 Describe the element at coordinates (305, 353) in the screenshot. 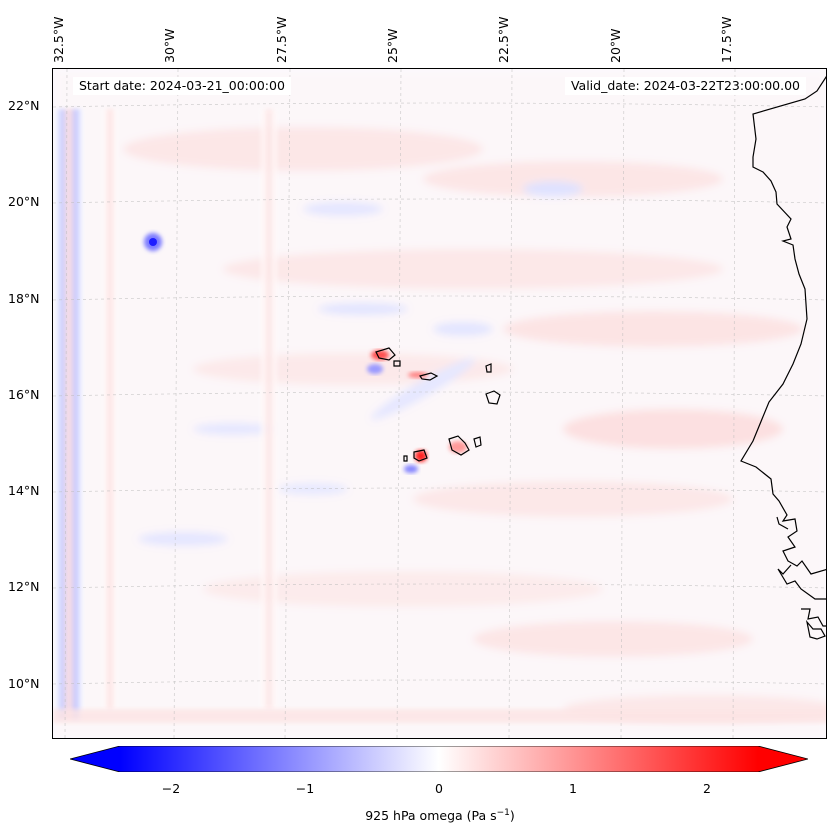

I see `omega-extrema` at that location.